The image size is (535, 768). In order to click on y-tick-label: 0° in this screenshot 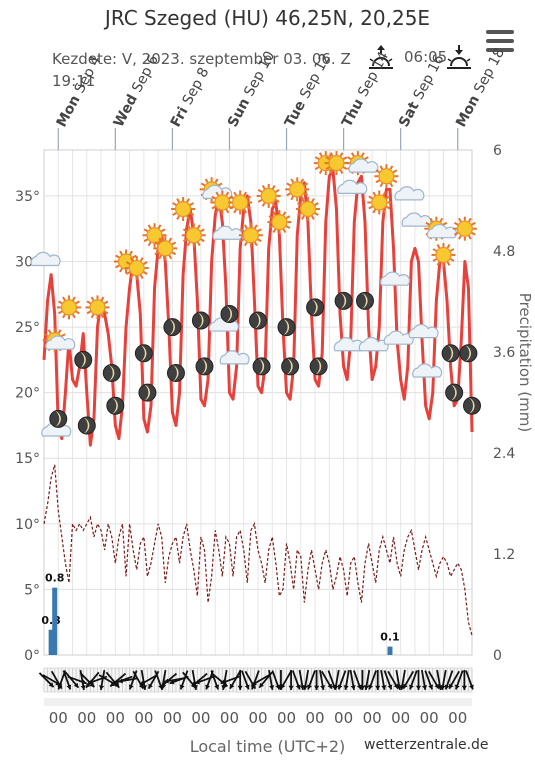, I will do `click(32, 656)`.